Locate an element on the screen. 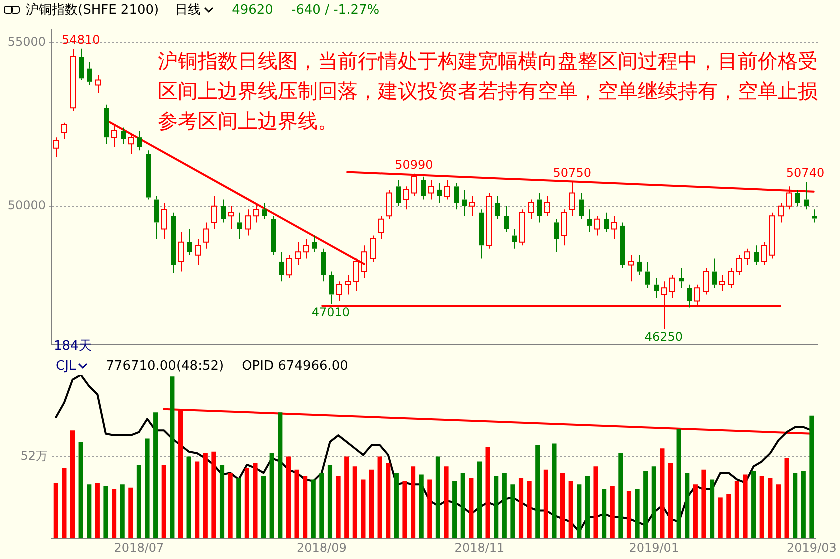  text: -640 / -1.27% is located at coordinates (335, 10).